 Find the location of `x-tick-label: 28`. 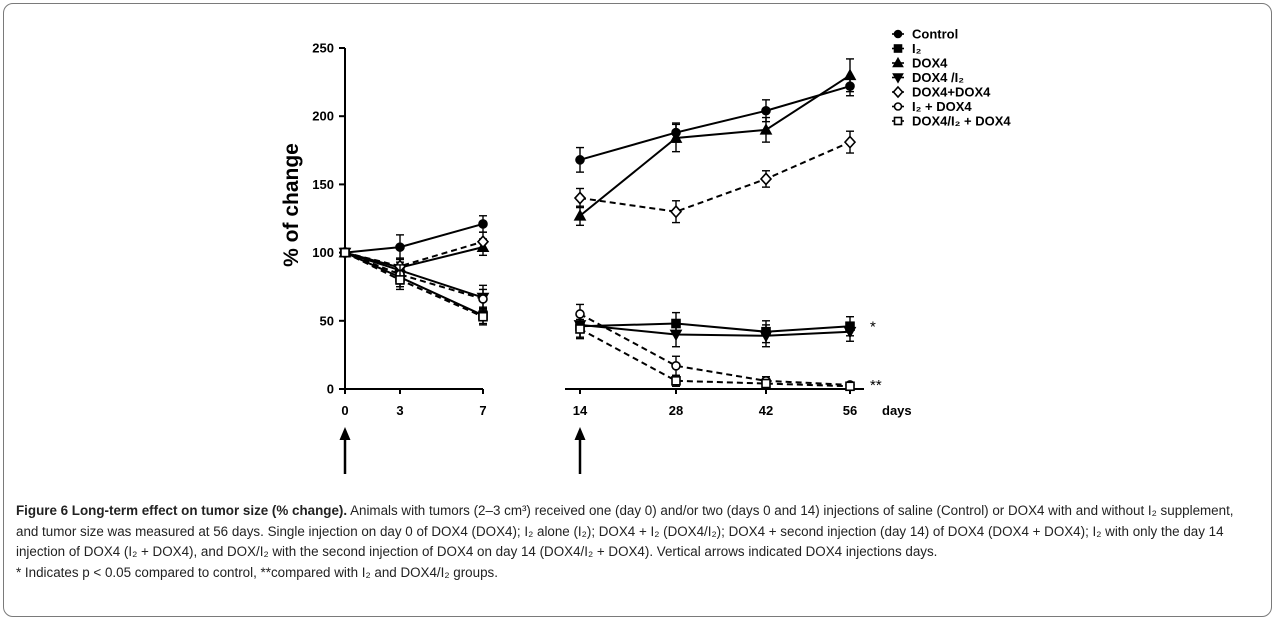

x-tick-label: 28 is located at coordinates (676, 410).